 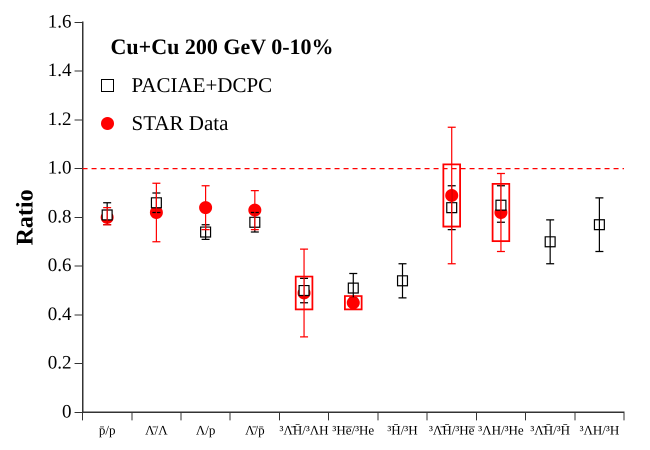 I want to click on y-tick-label: 0, so click(x=67, y=411).